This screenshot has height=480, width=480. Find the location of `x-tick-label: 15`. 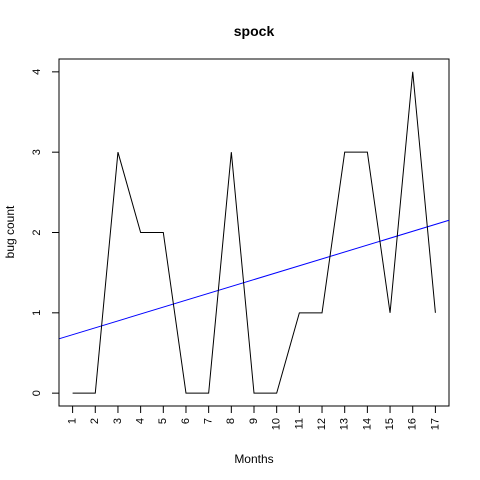

x-tick-label: 15 is located at coordinates (390, 424).